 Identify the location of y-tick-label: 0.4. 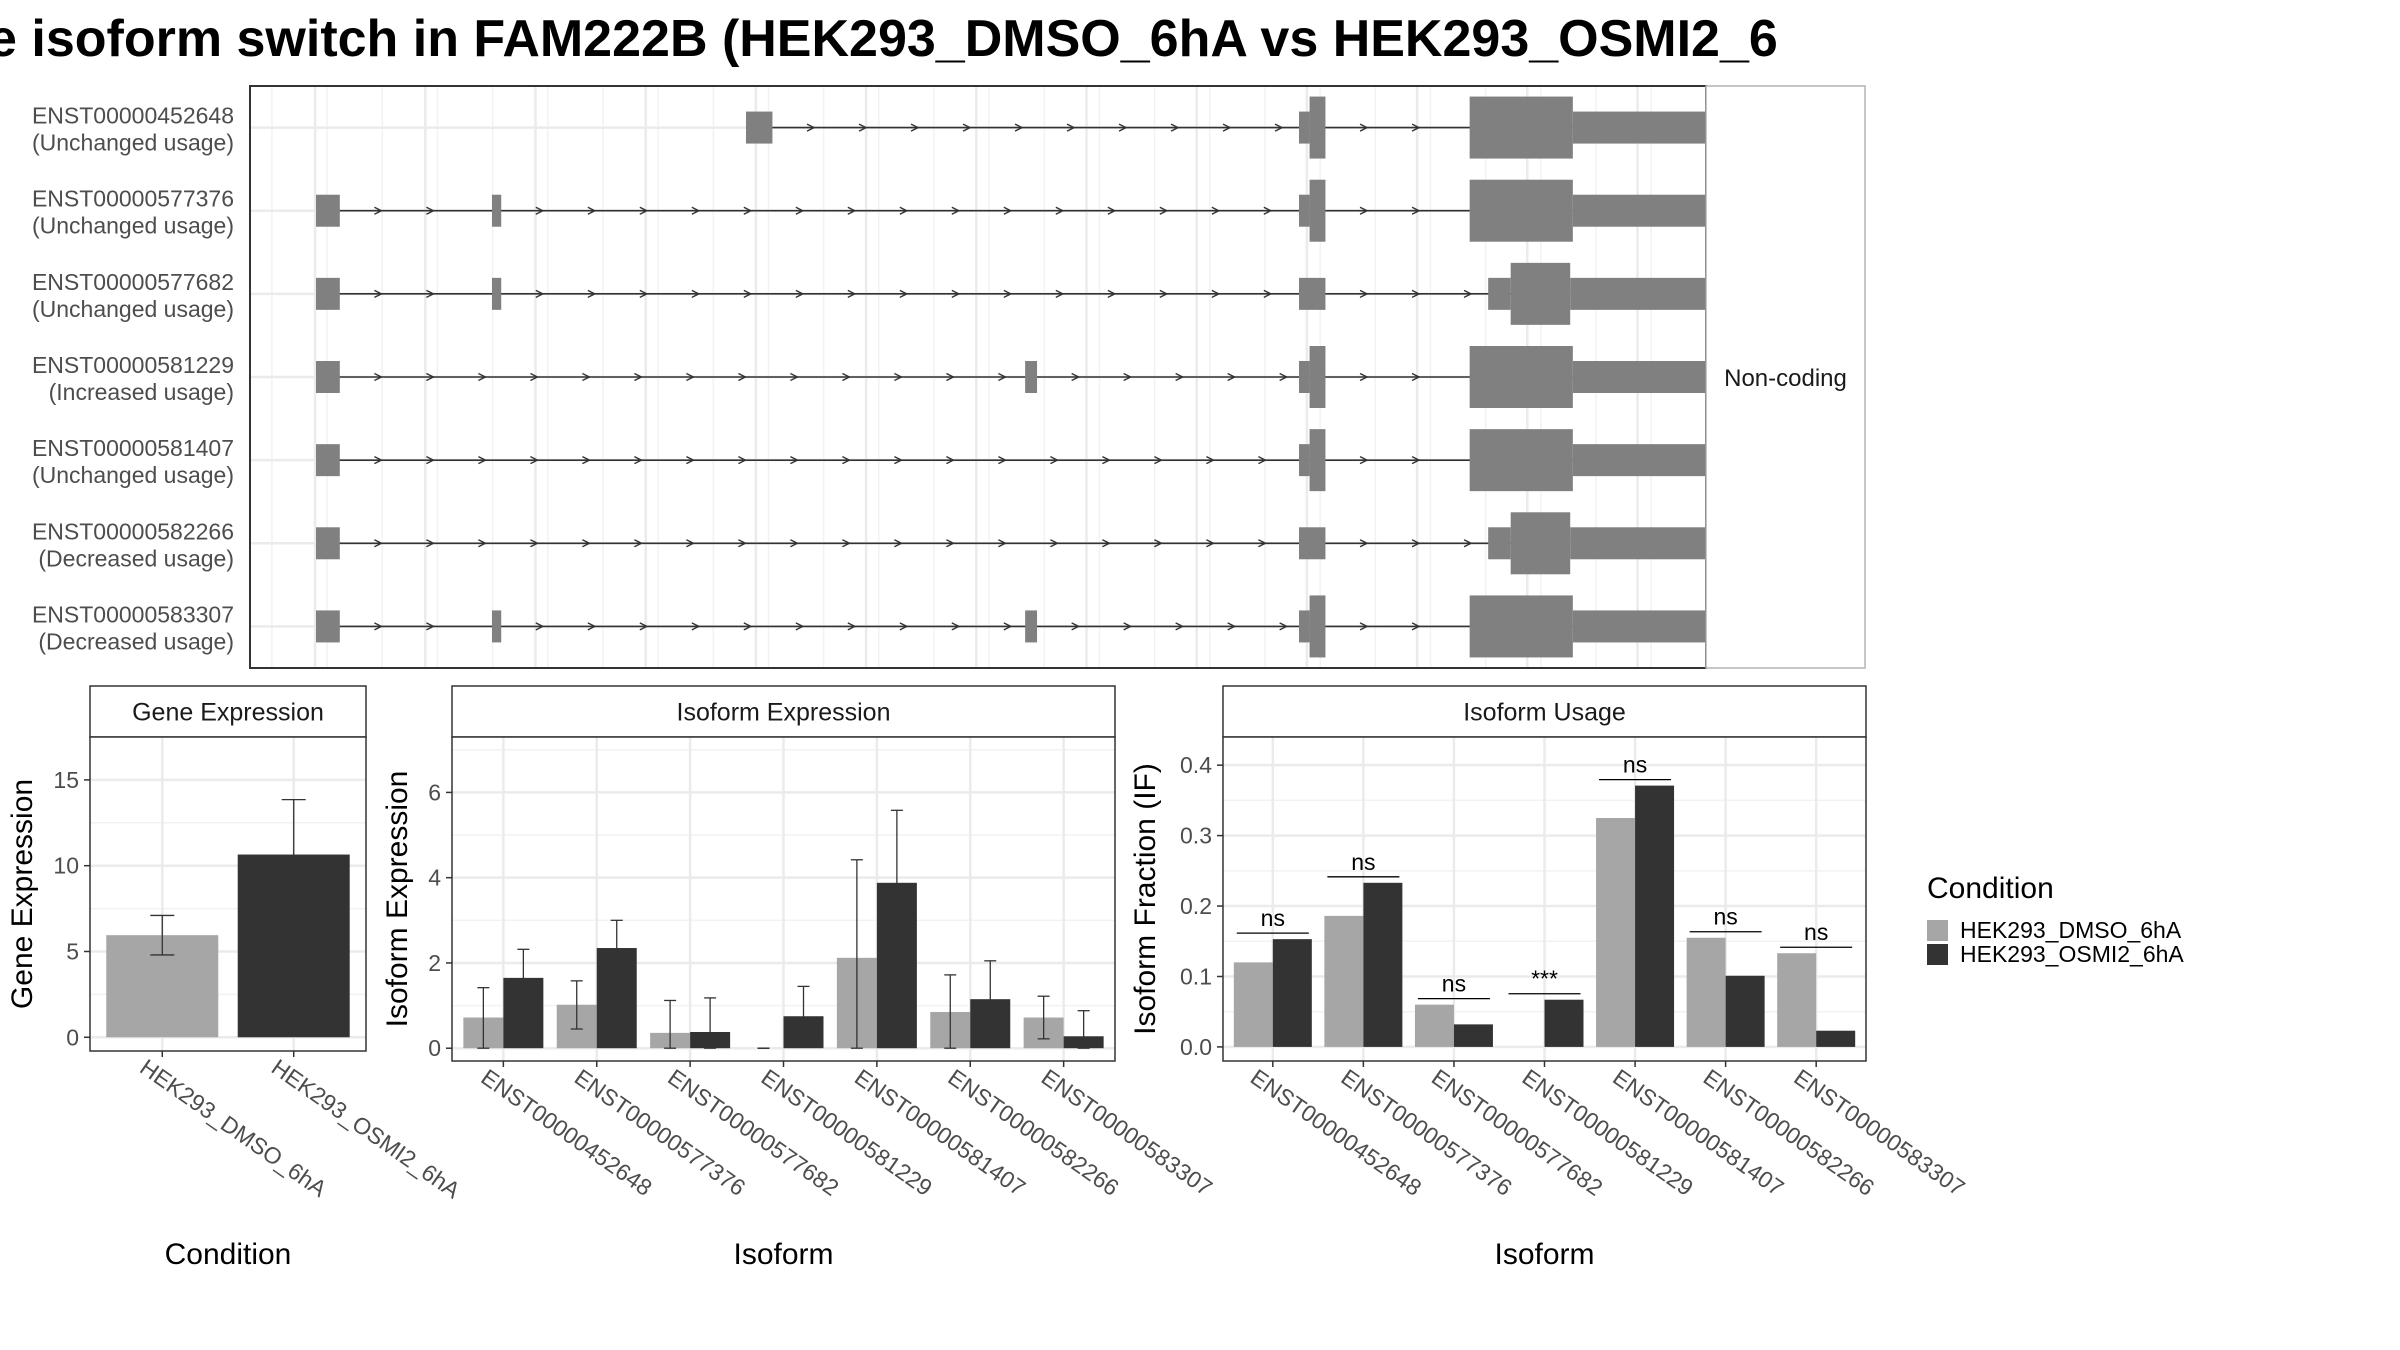
(1196, 765).